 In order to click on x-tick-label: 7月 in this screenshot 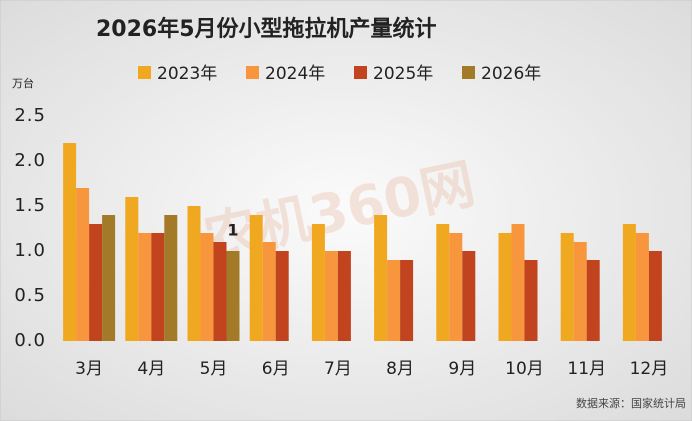, I will do `click(338, 369)`.